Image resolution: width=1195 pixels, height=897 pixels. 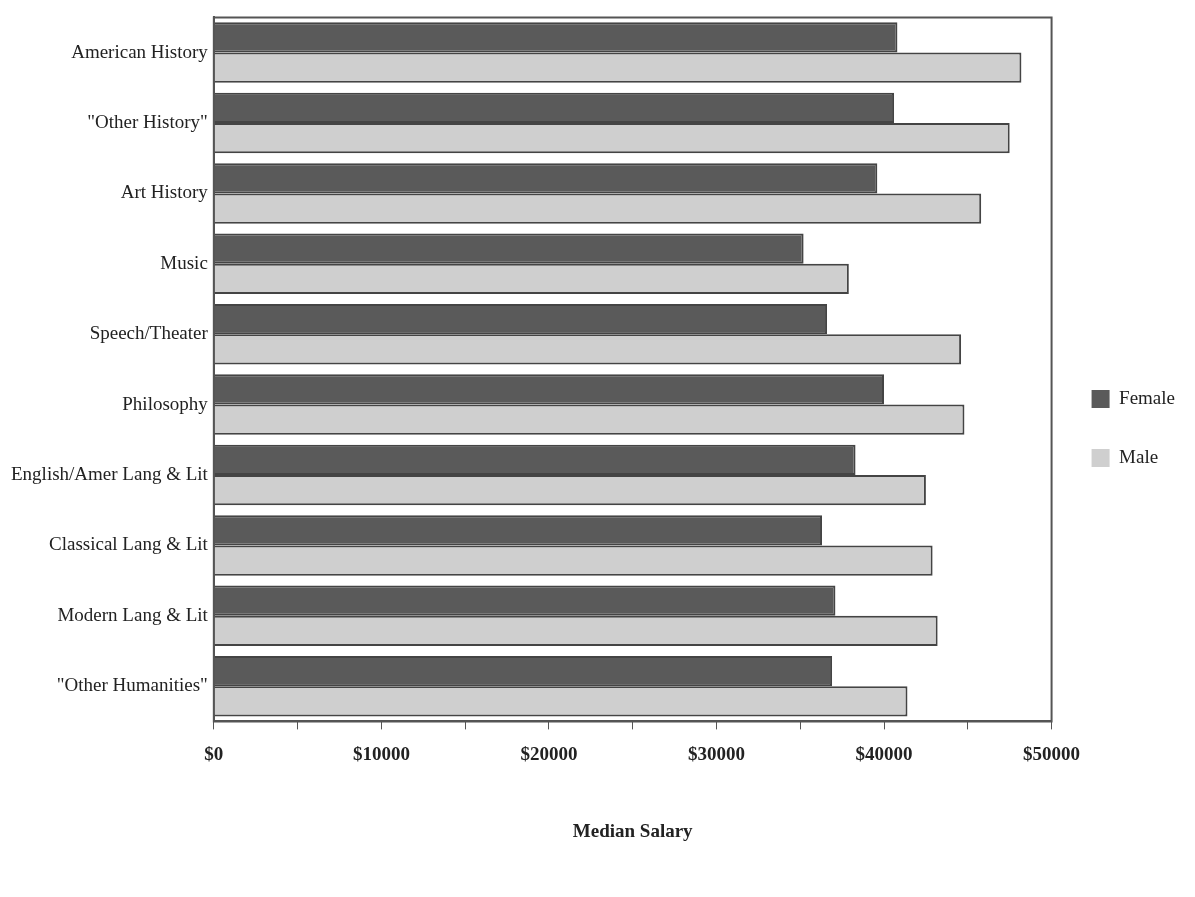 What do you see at coordinates (129, 544) in the screenshot?
I see `y-tick-label: Classical Lang & Lit` at bounding box center [129, 544].